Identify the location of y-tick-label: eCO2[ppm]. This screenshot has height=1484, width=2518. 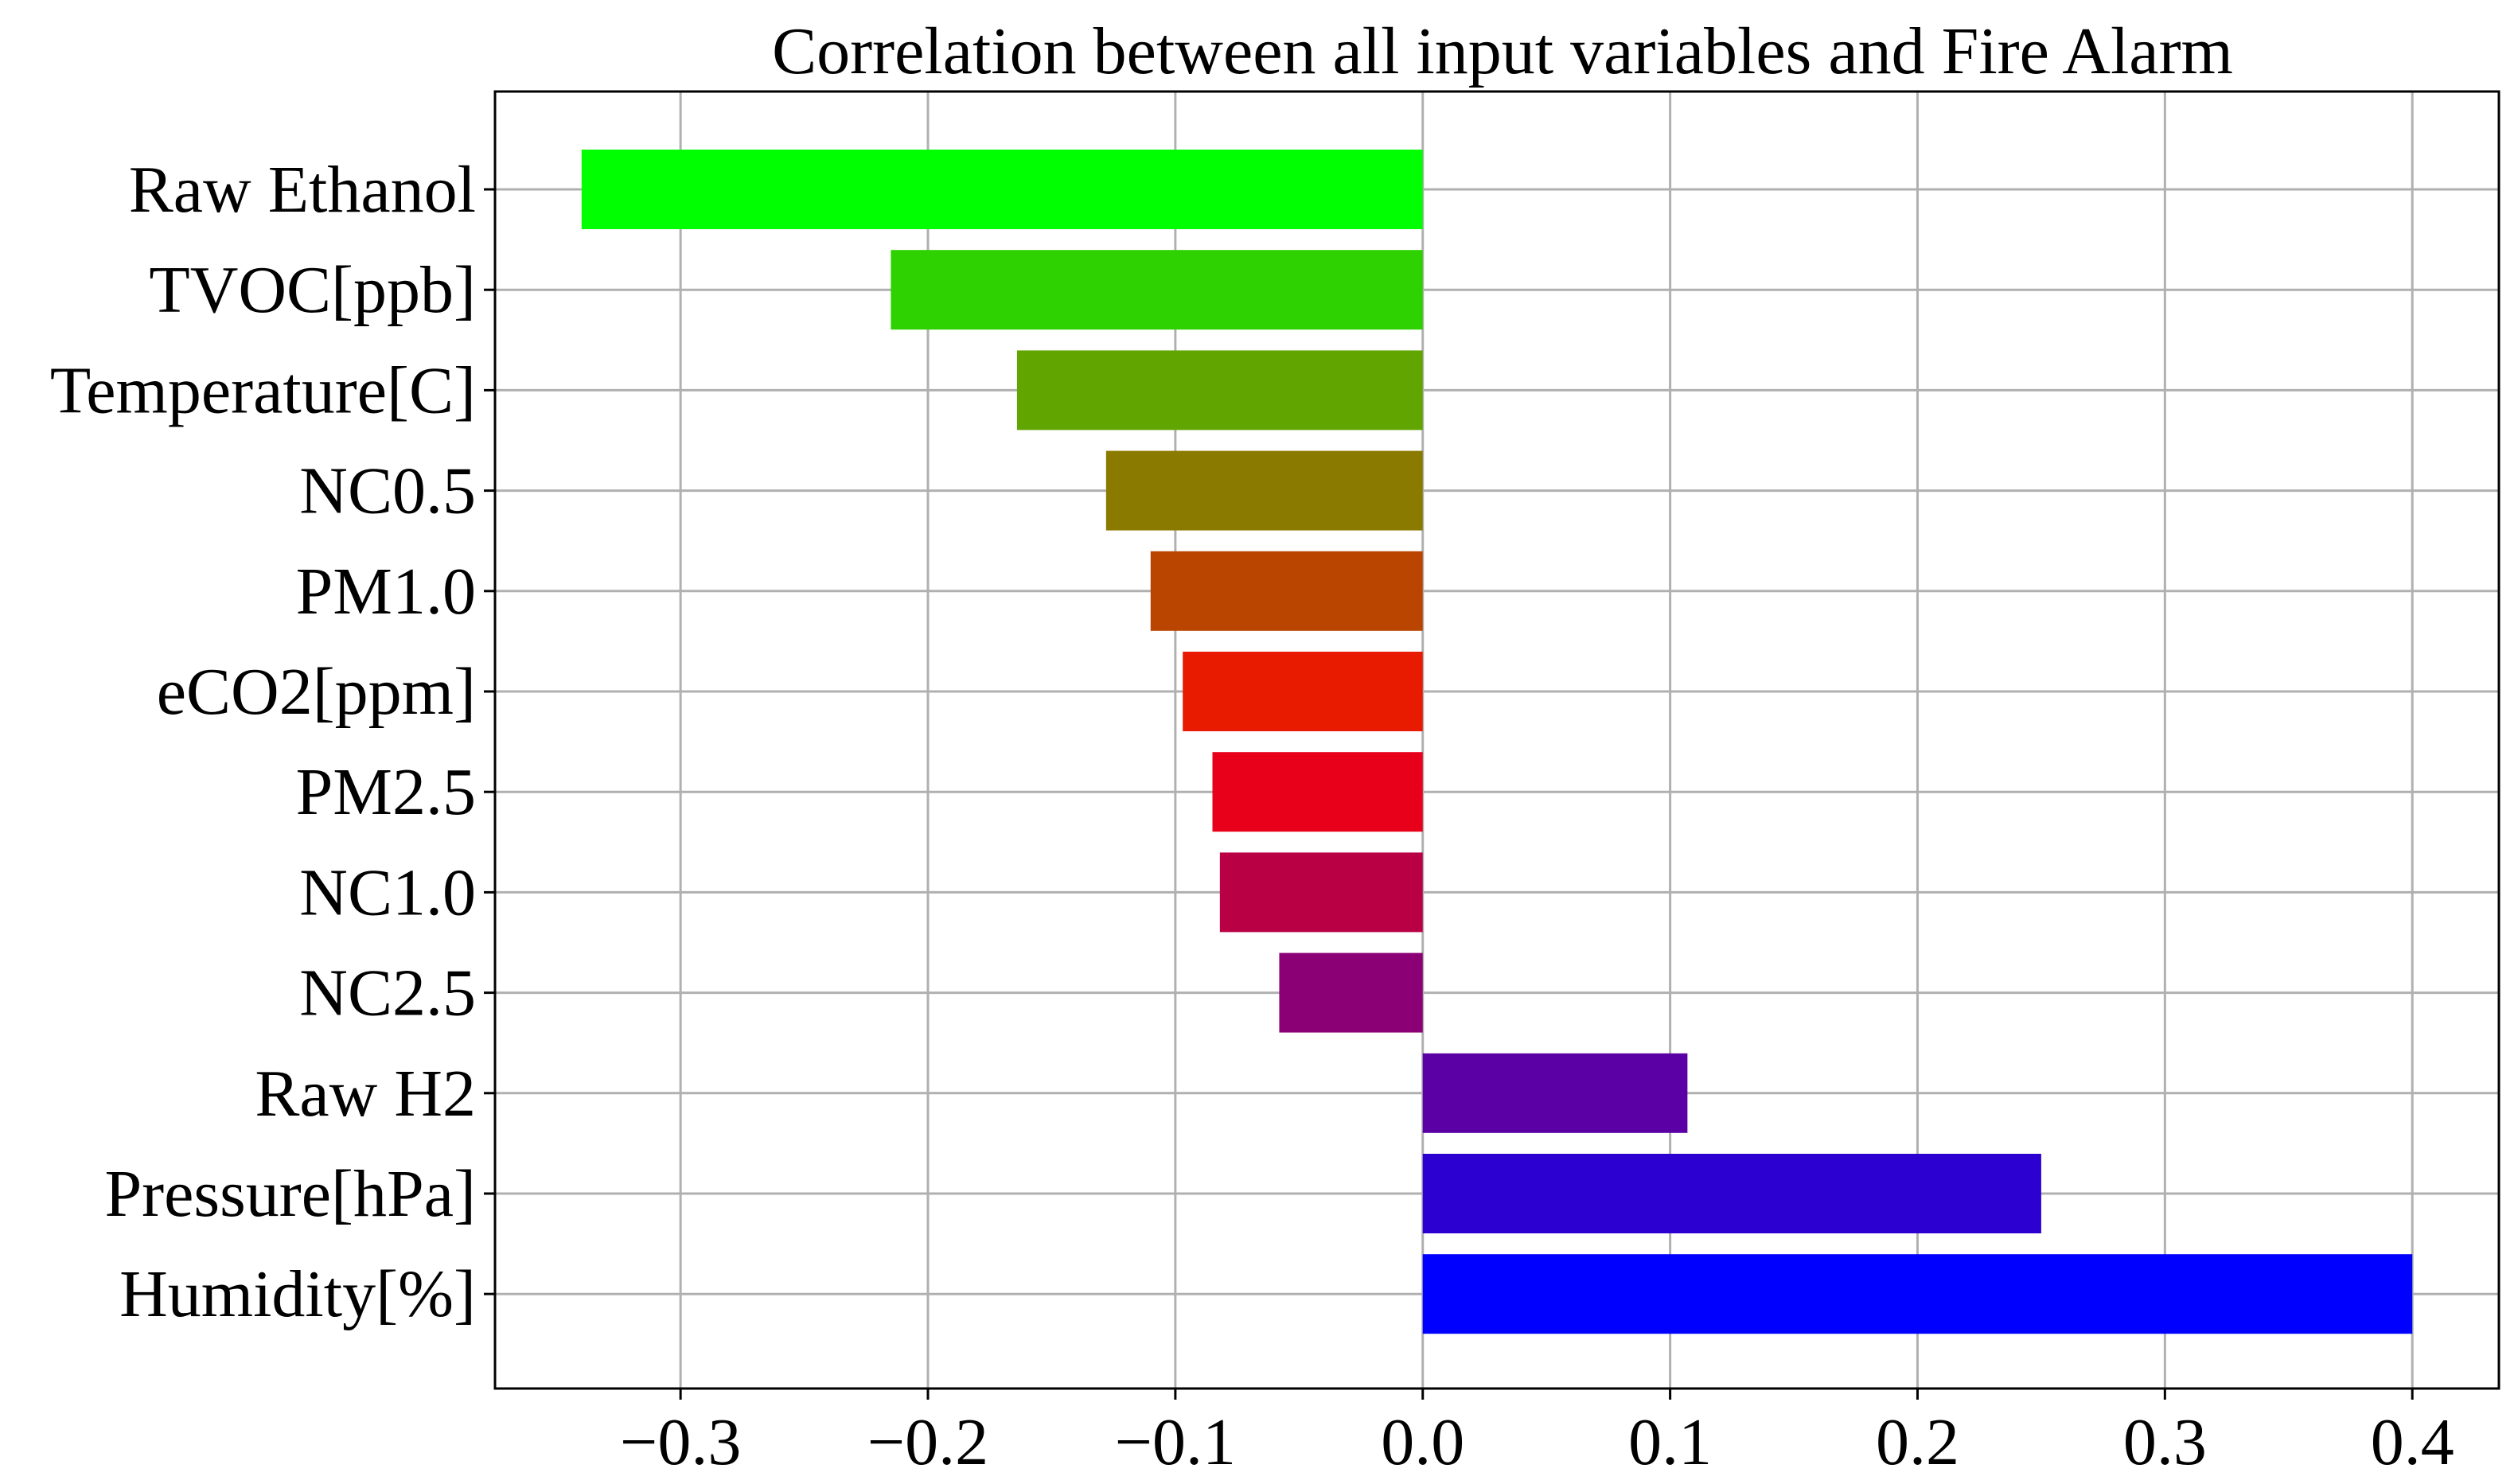
(317, 692).